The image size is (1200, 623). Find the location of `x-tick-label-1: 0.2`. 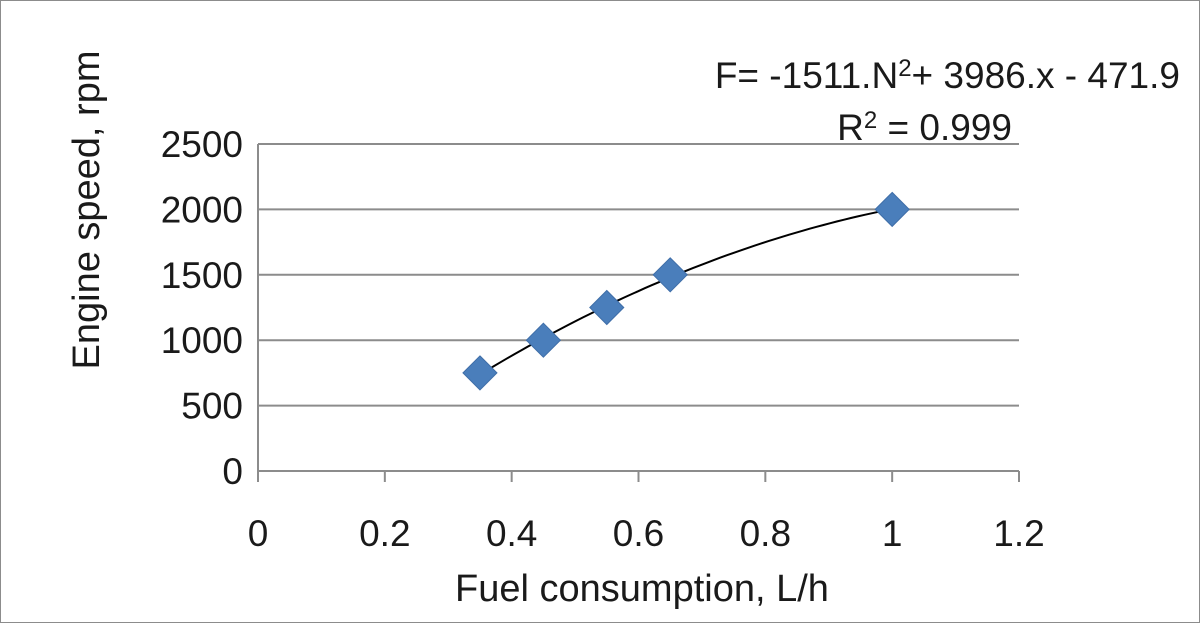

x-tick-label-1: 0.2 is located at coordinates (384, 533).